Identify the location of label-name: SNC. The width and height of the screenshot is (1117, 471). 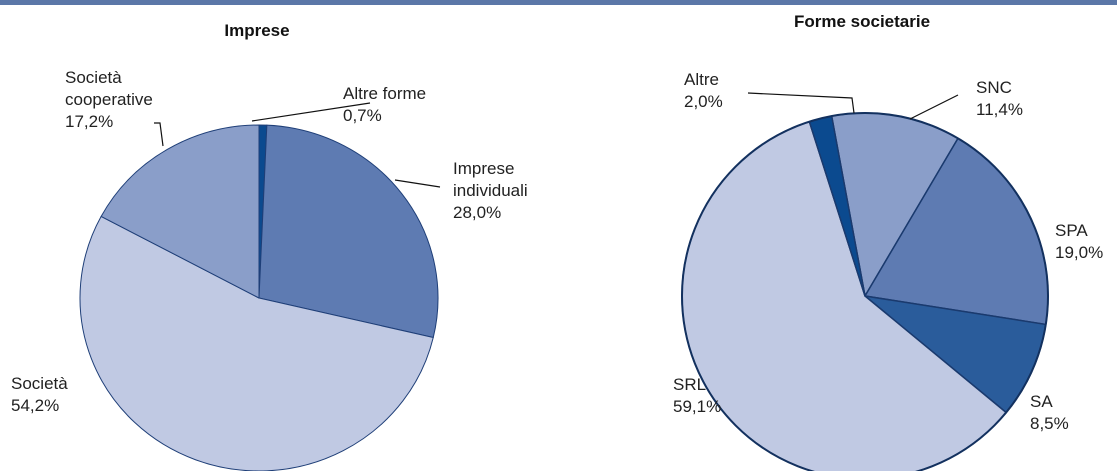
(994, 87).